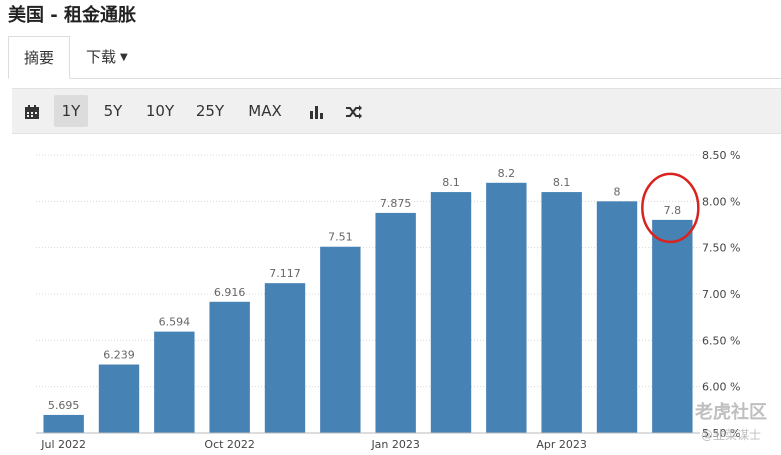 Image resolution: width=781 pixels, height=455 pixels. I want to click on calendar-icon, so click(32, 111).